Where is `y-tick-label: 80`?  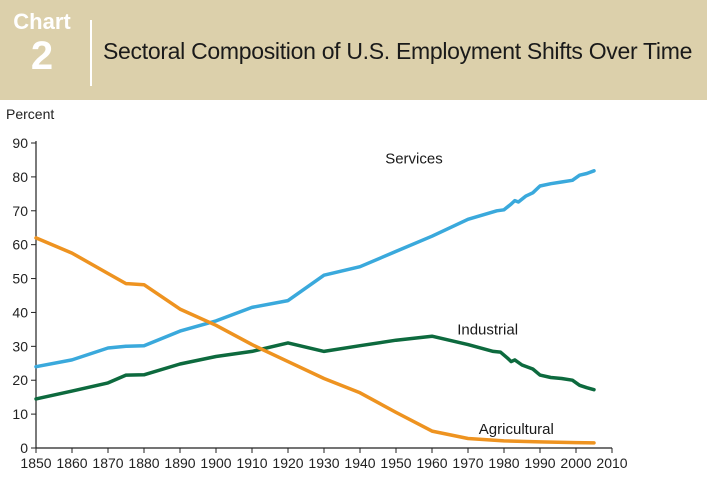 y-tick-label: 80 is located at coordinates (20, 177).